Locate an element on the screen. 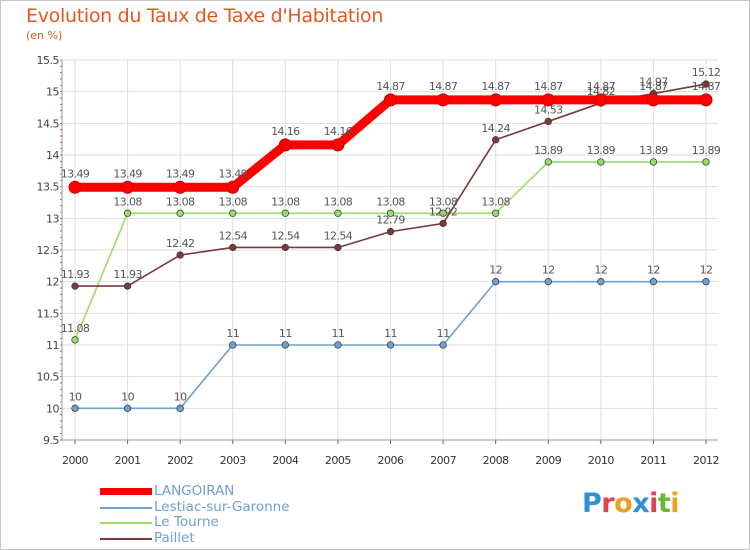 The image size is (750, 550). x-tick-label: 2009 is located at coordinates (548, 460).